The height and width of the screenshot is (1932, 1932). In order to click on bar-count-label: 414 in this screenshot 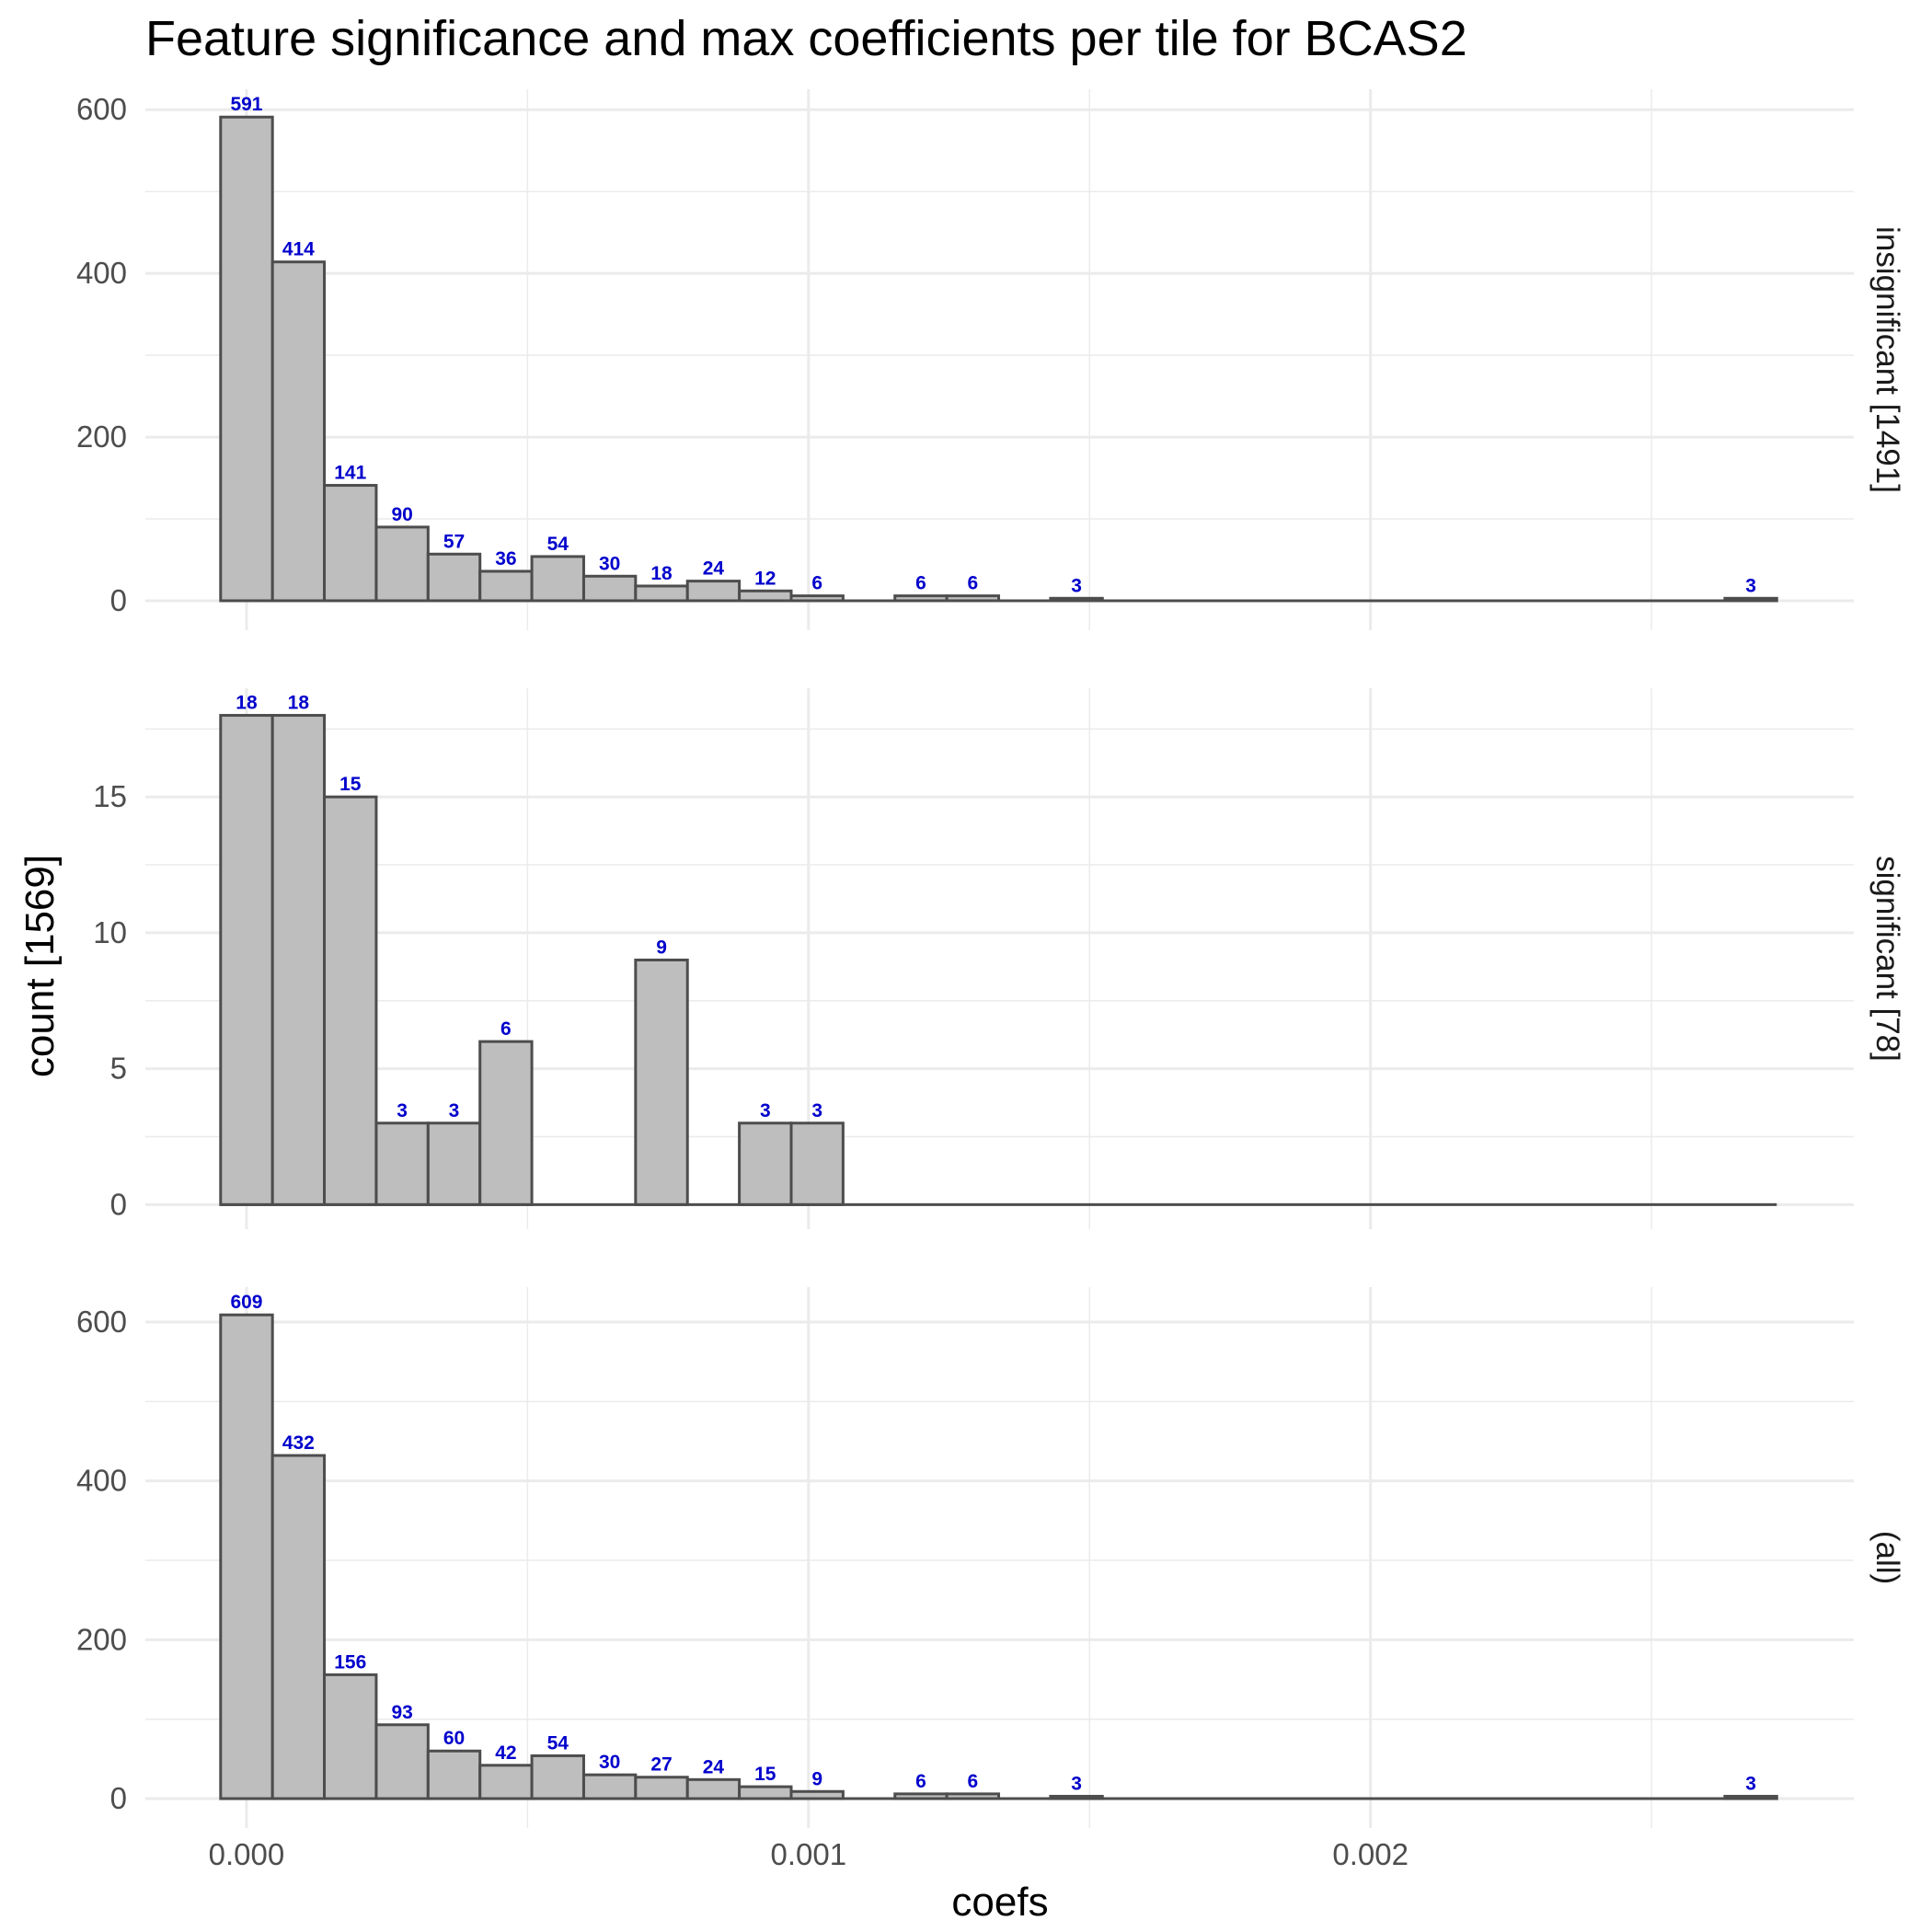, I will do `click(298, 249)`.